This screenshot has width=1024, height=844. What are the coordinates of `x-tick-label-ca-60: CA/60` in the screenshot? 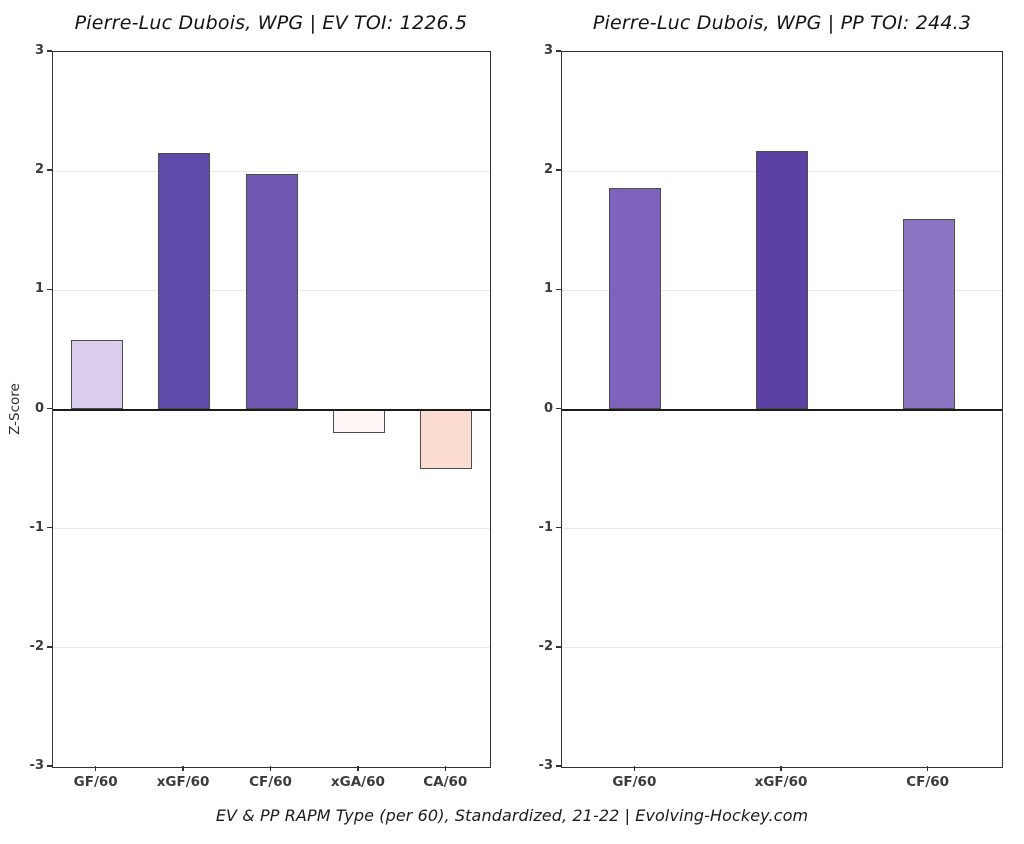 It's located at (445, 782).